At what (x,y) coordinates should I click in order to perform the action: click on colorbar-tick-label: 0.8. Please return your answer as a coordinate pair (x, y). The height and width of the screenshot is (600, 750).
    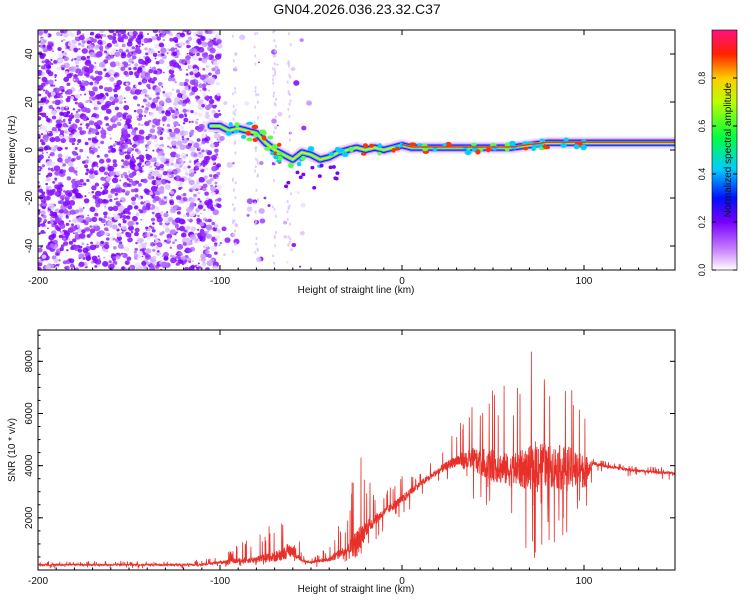
    Looking at the image, I should click on (702, 78).